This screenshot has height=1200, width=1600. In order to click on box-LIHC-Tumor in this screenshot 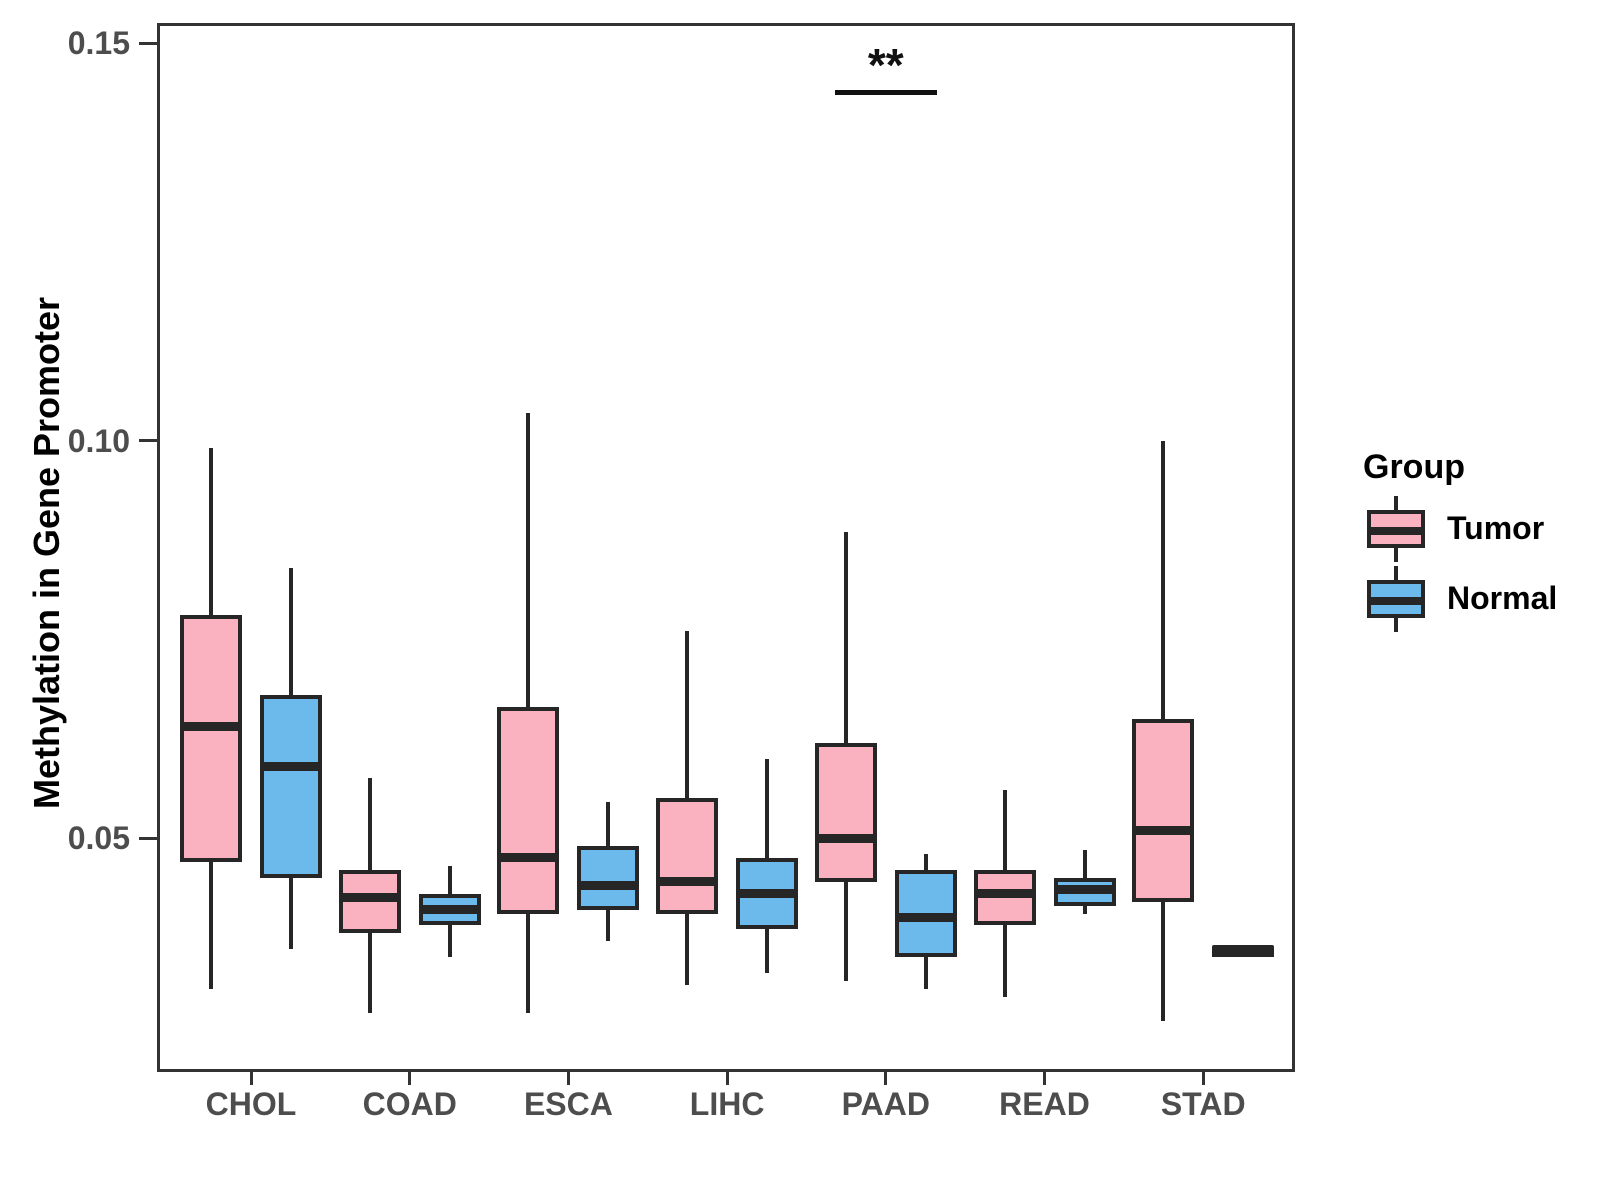, I will do `click(687, 856)`.